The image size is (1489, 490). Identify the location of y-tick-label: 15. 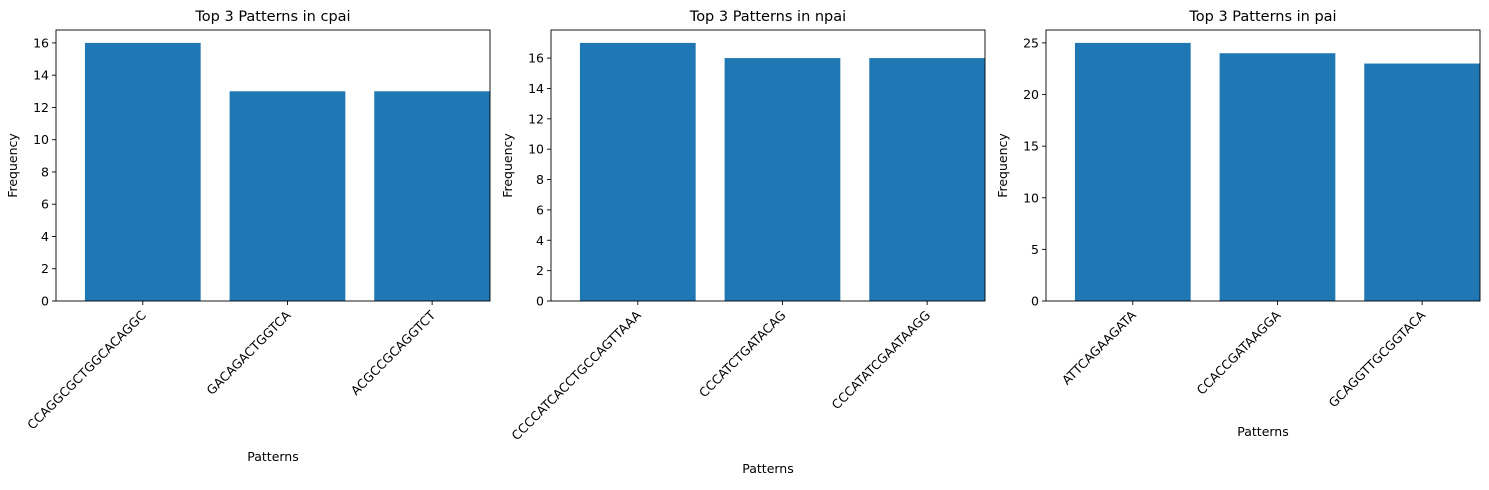
(1031, 146).